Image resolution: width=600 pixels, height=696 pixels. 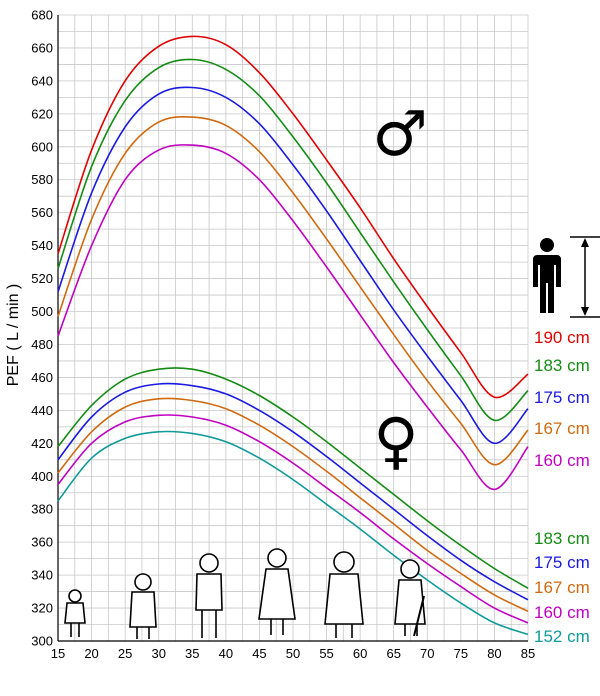 I want to click on x-tick-label: 85, so click(x=528, y=653).